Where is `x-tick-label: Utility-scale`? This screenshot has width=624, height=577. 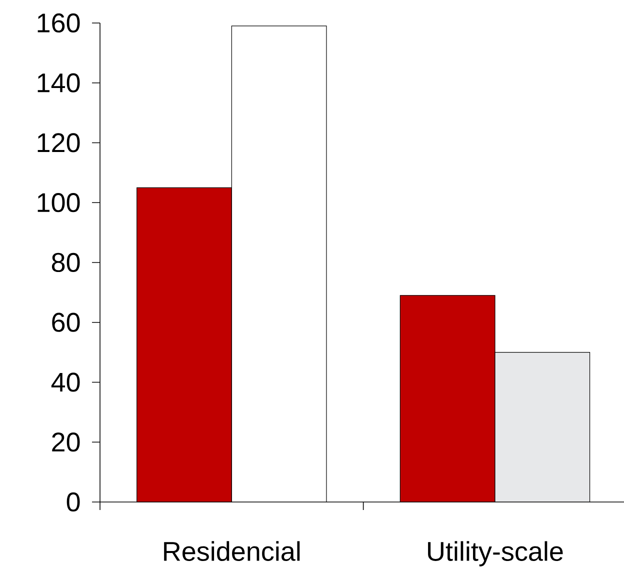 x-tick-label: Utility-scale is located at coordinates (495, 553).